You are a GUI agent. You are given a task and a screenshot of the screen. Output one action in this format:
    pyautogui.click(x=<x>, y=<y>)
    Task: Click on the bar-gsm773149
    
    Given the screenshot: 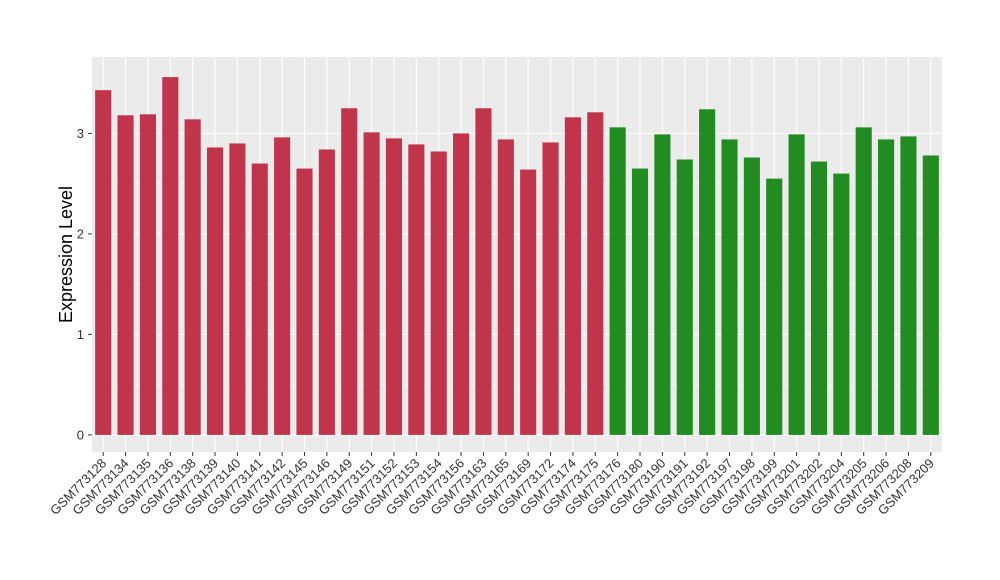 What is the action you would take?
    pyautogui.click(x=349, y=271)
    